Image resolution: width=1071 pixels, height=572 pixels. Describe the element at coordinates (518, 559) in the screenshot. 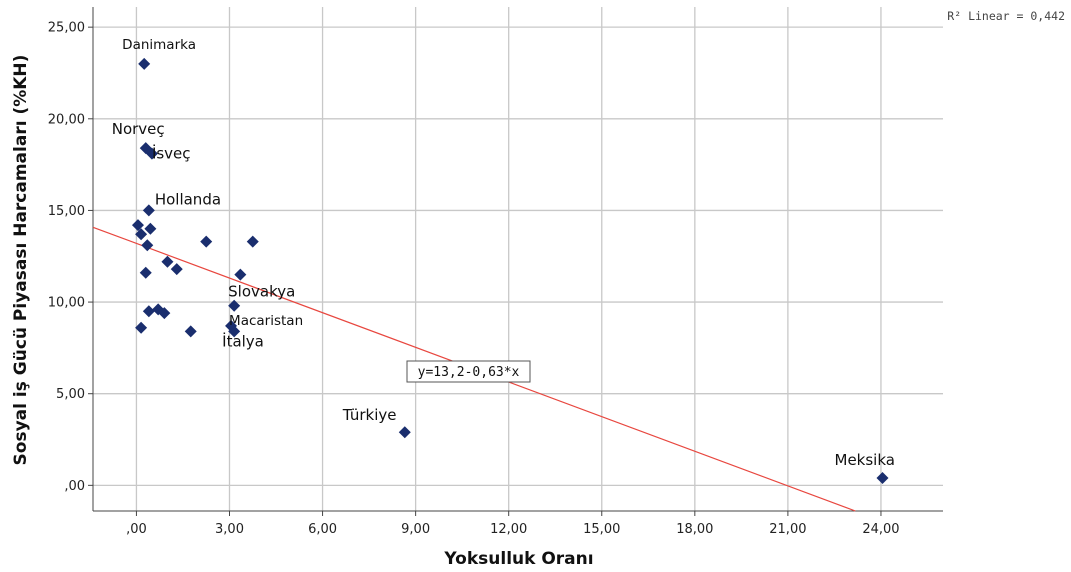

I see `x-axis-title: Yoksulluk Oranı` at that location.